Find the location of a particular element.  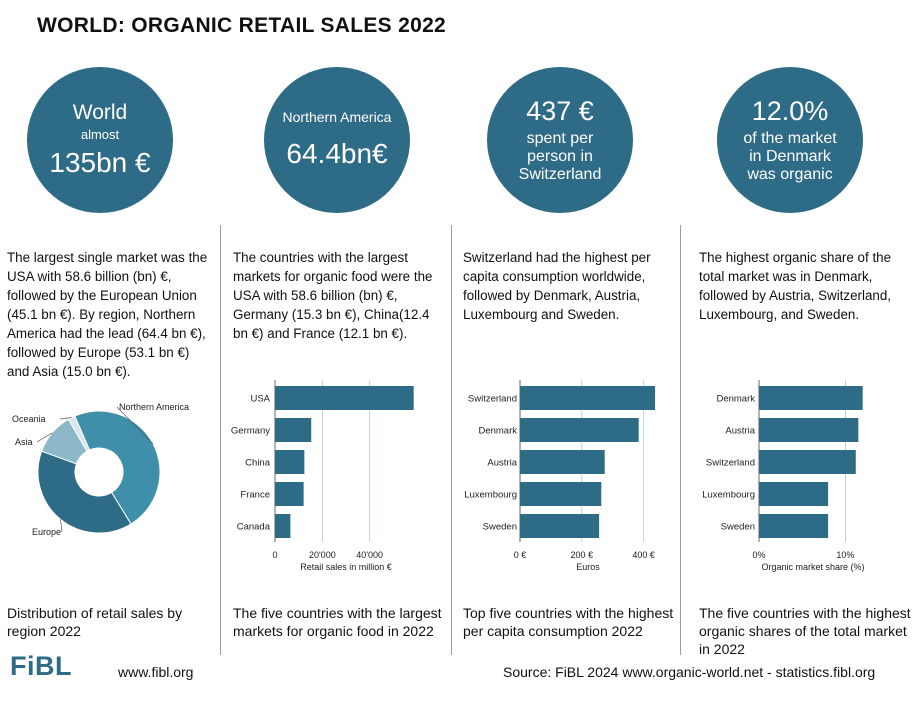

tick-label: 10% is located at coordinates (845, 555).